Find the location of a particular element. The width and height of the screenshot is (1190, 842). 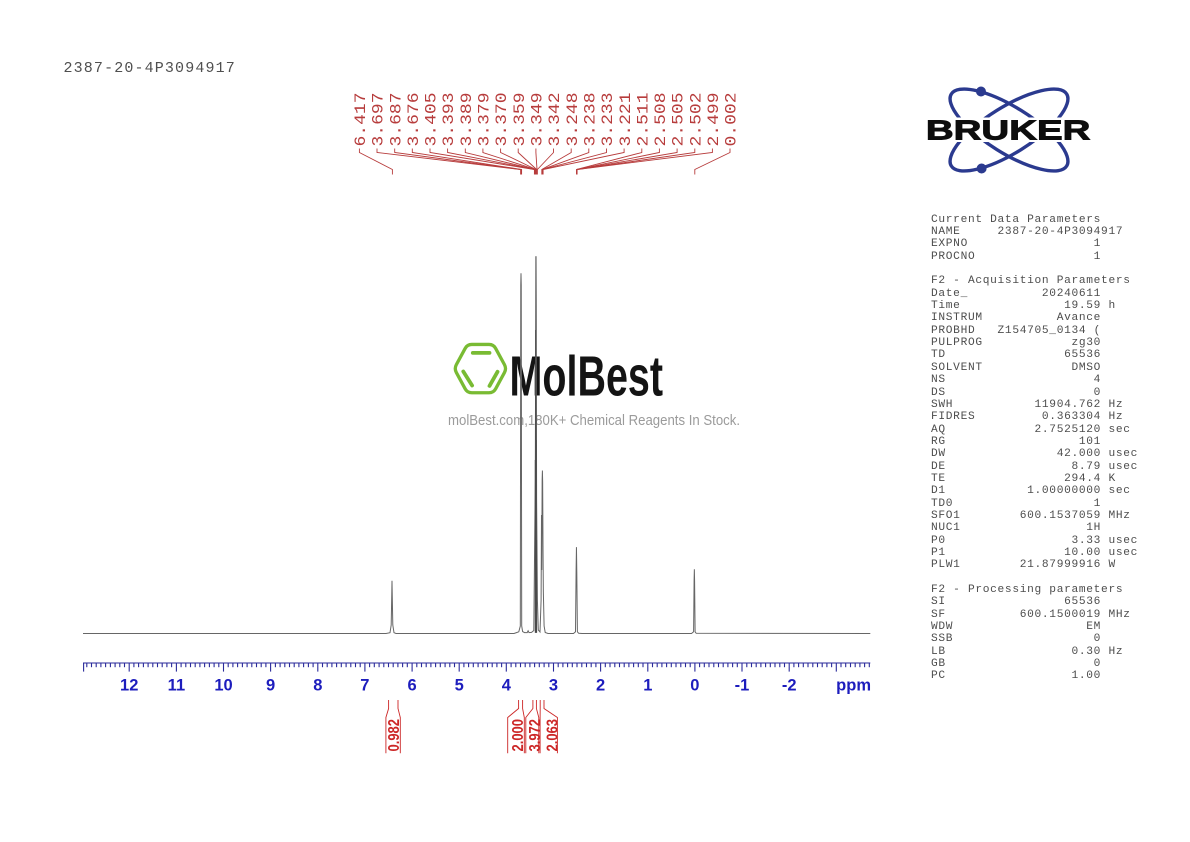

svg-text: 7 is located at coordinates (364, 686).